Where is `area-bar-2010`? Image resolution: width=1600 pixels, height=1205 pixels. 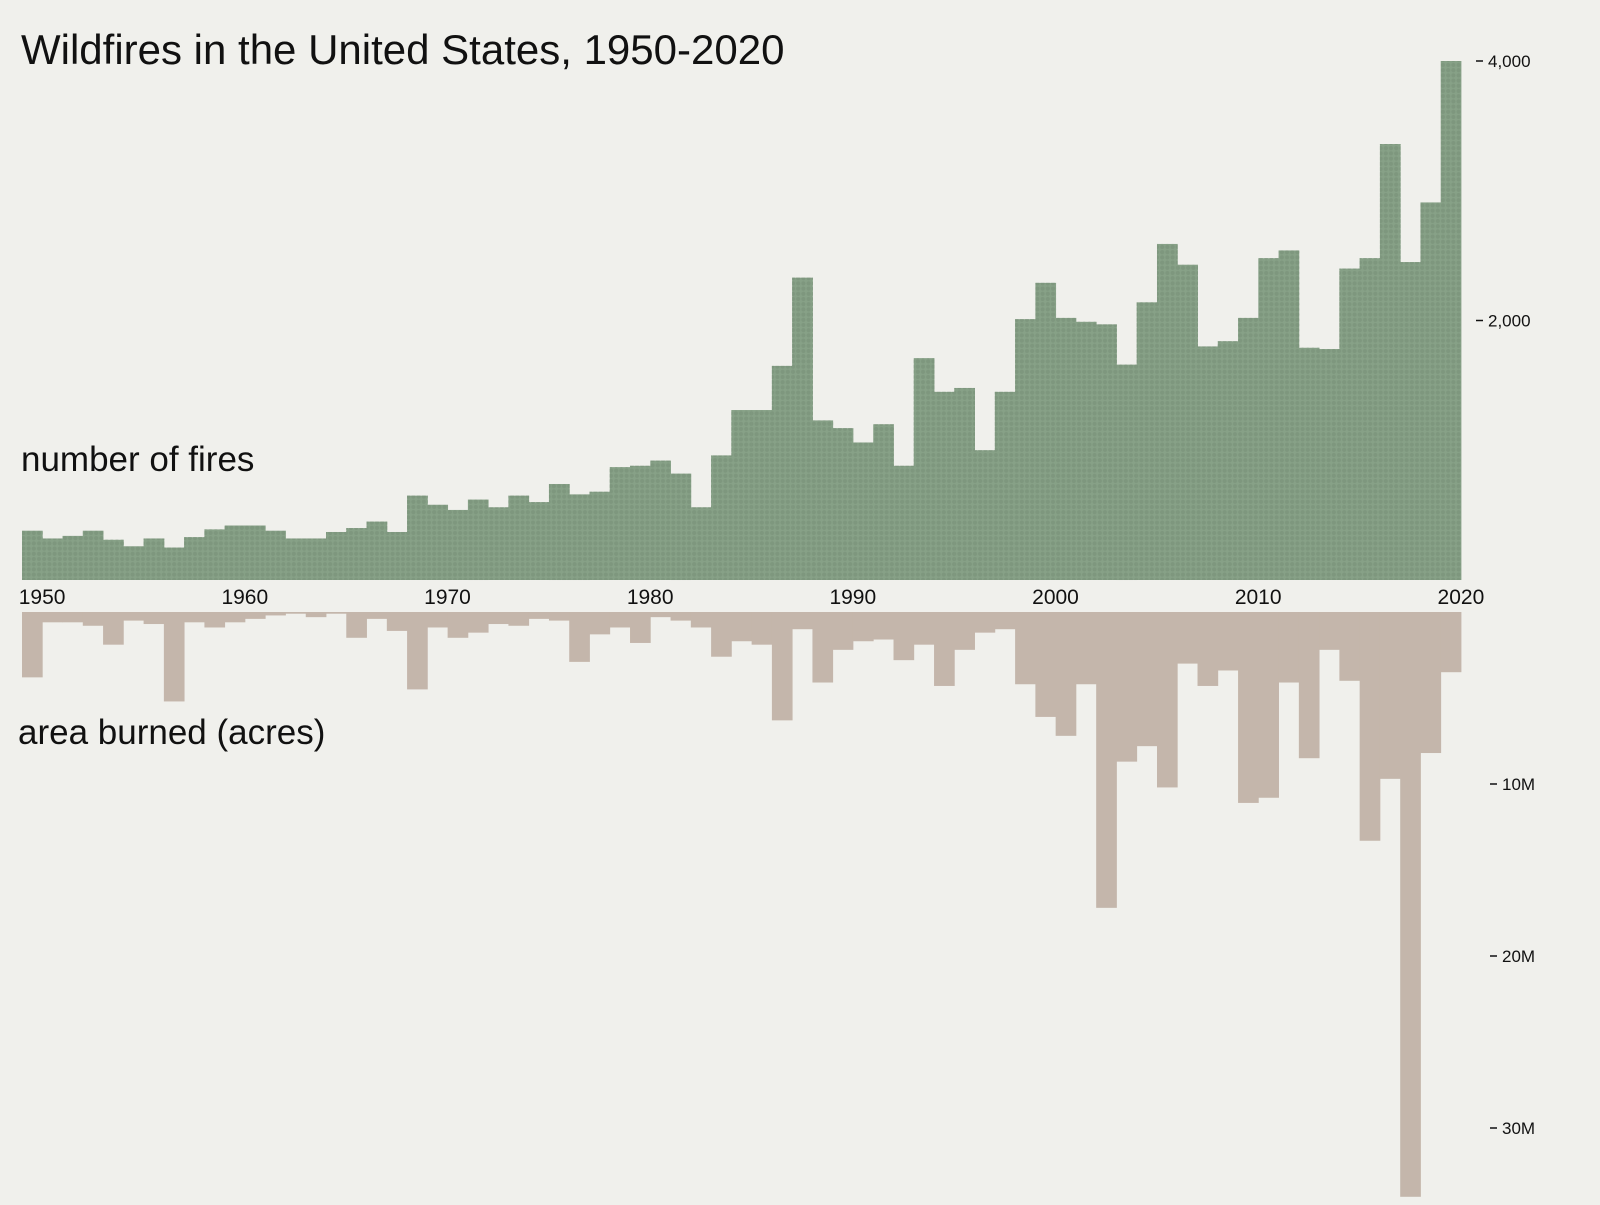 area-bar-2010 is located at coordinates (1248, 707).